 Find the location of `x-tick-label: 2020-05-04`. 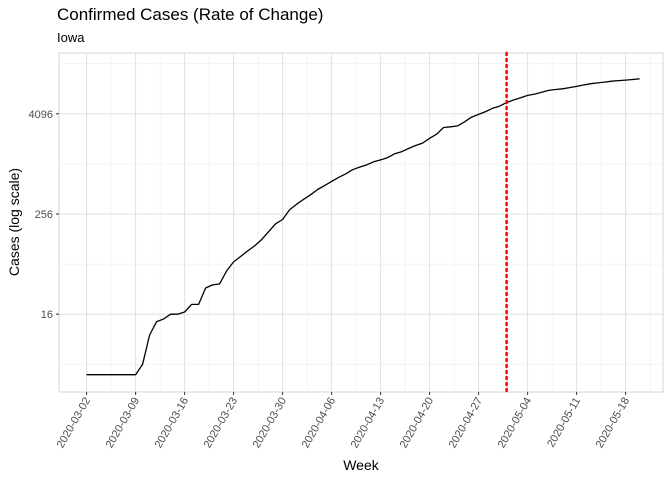

x-tick-label: 2020-05-04 is located at coordinates (515, 423).